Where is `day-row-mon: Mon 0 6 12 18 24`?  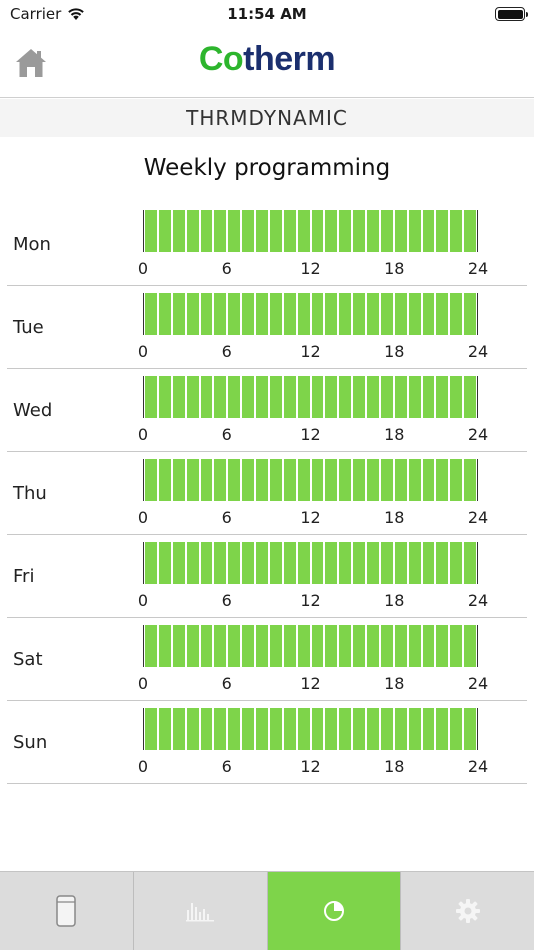 day-row-mon: Mon 0 6 12 18 24 is located at coordinates (267, 244).